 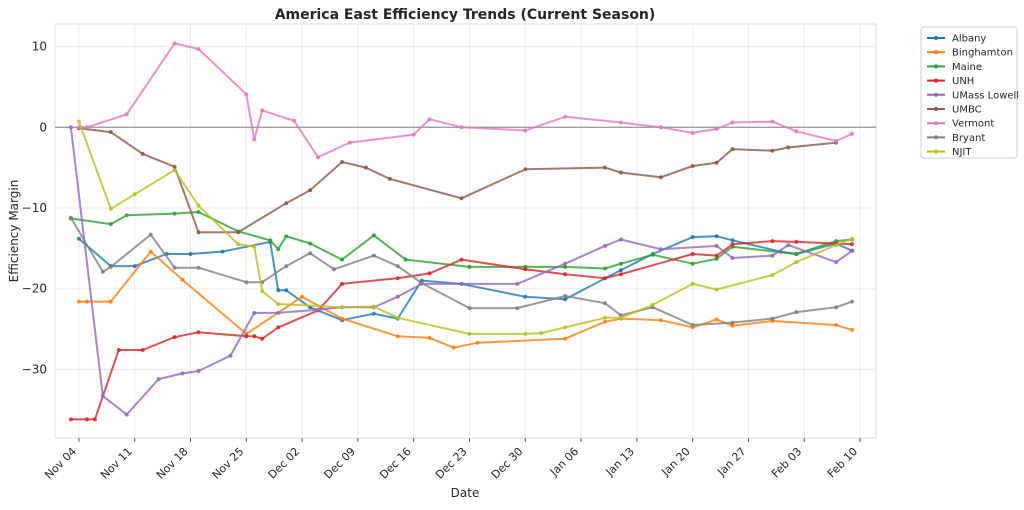 What do you see at coordinates (969, 39) in the screenshot?
I see `legend-label: Albany` at bounding box center [969, 39].